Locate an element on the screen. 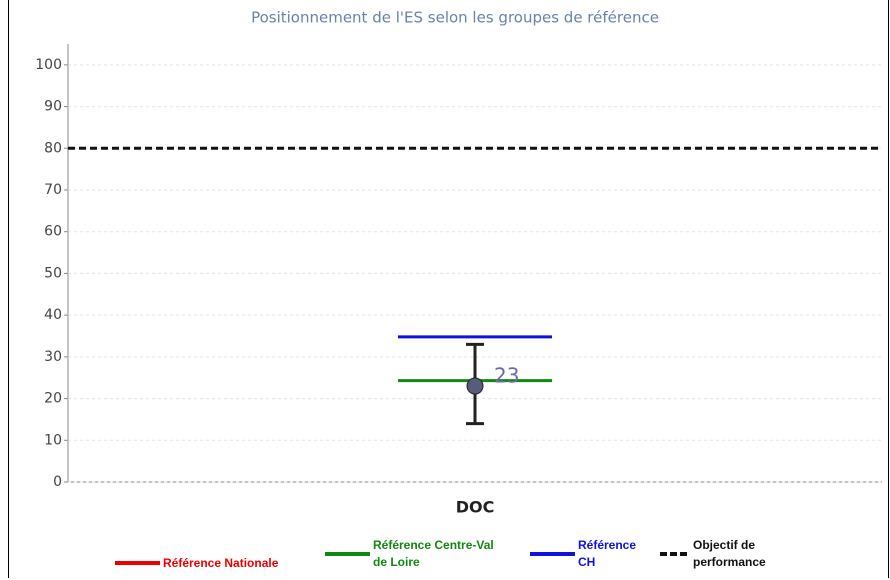 The image size is (890, 580). legend-item: Référence Nationale is located at coordinates (196, 563).